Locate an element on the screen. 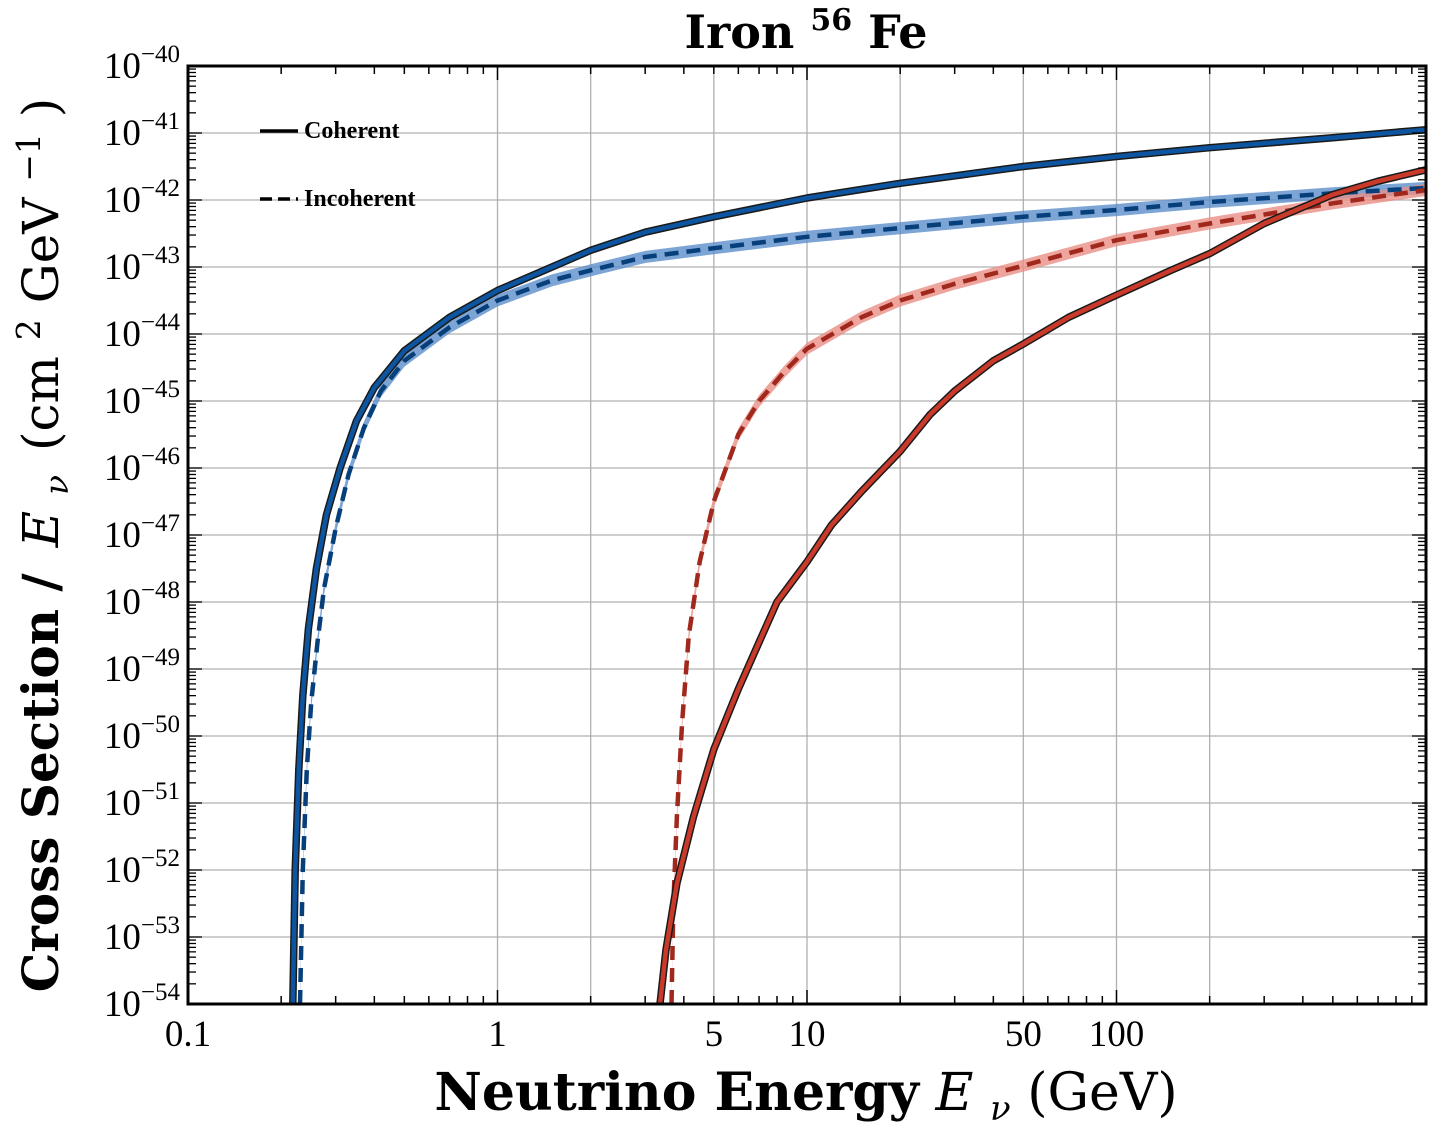 The width and height of the screenshot is (1436, 1136). x-axis-label-text: Neutrino Energy is located at coordinates (677, 1092).